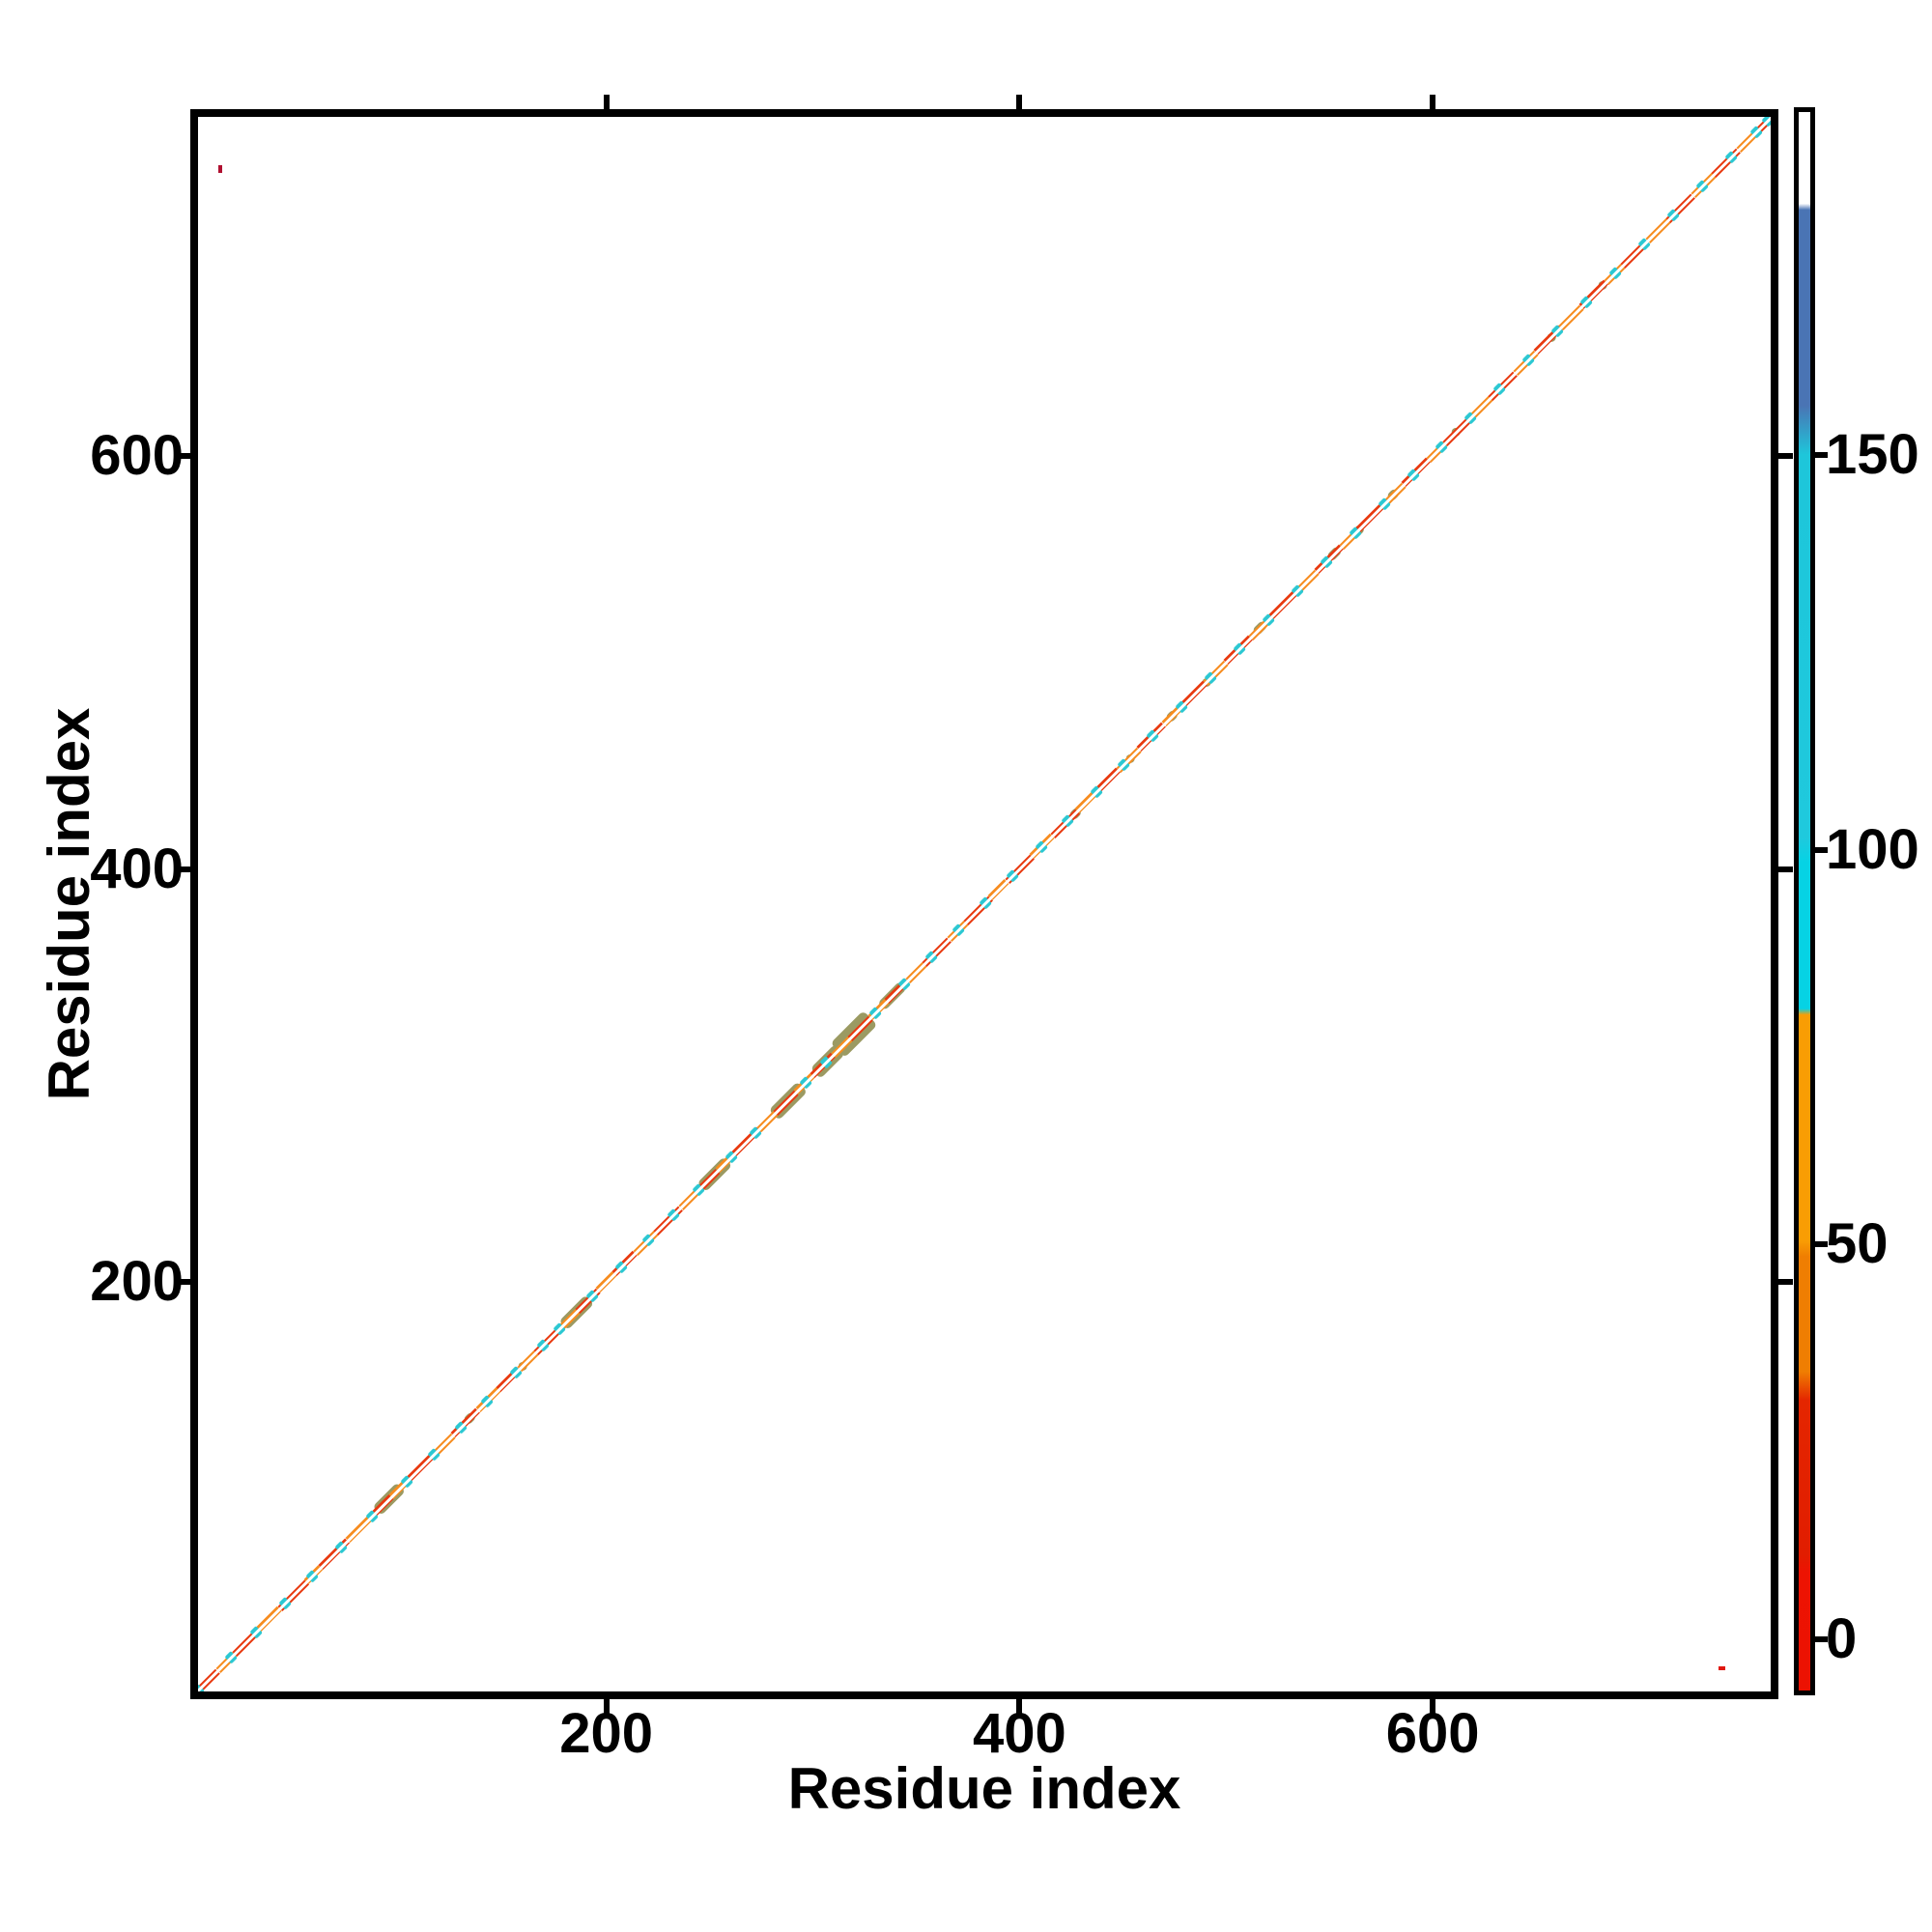 This screenshot has width=1932, height=1932. I want to click on x-tick-label: 200, so click(606, 1733).